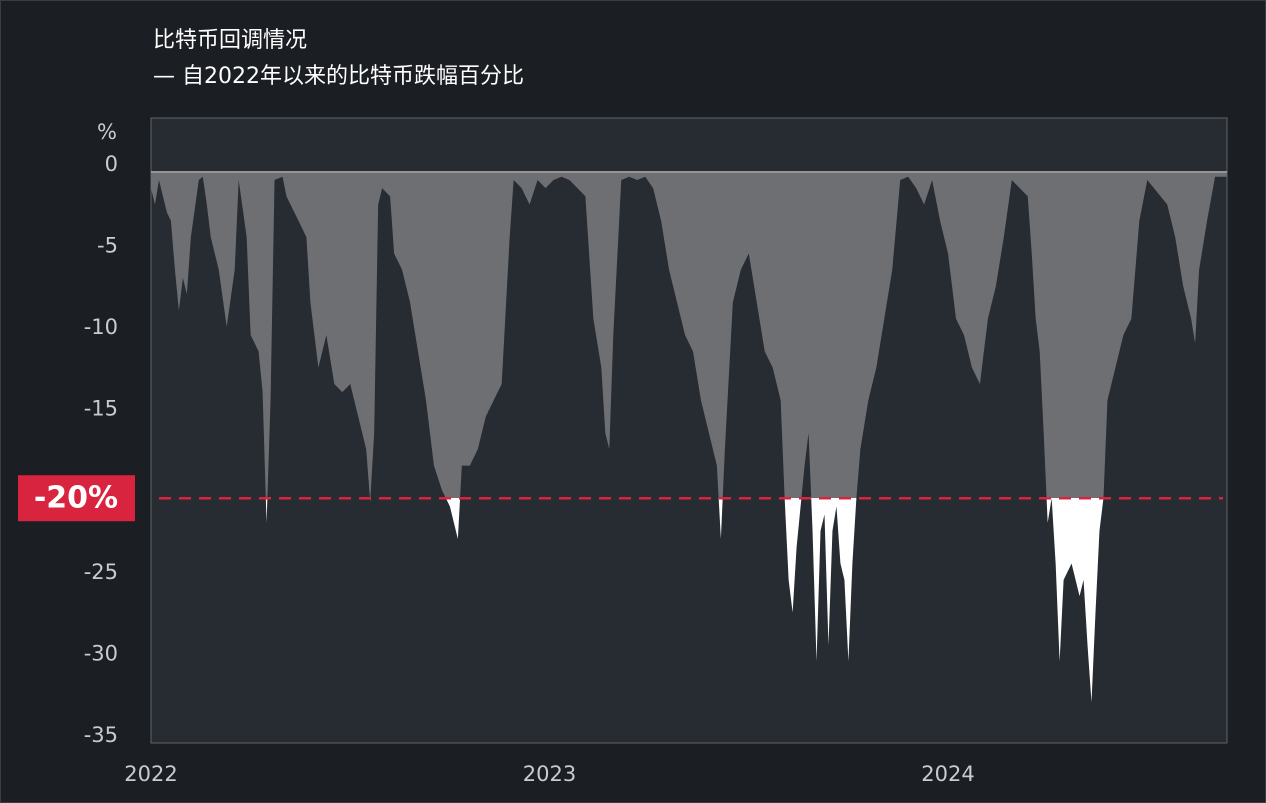 Image resolution: width=1266 pixels, height=803 pixels. What do you see at coordinates (111, 164) in the screenshot?
I see `y-tick-label: 0` at bounding box center [111, 164].